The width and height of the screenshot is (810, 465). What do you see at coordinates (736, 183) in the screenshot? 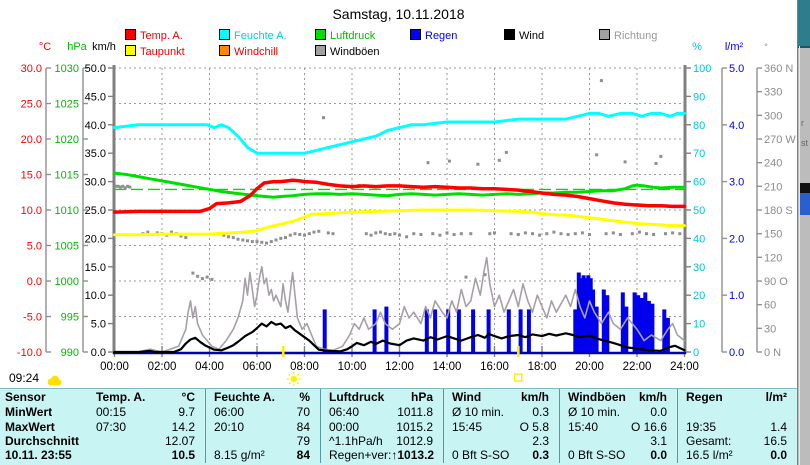
I see `svg-text: 3.0` at bounding box center [736, 183].